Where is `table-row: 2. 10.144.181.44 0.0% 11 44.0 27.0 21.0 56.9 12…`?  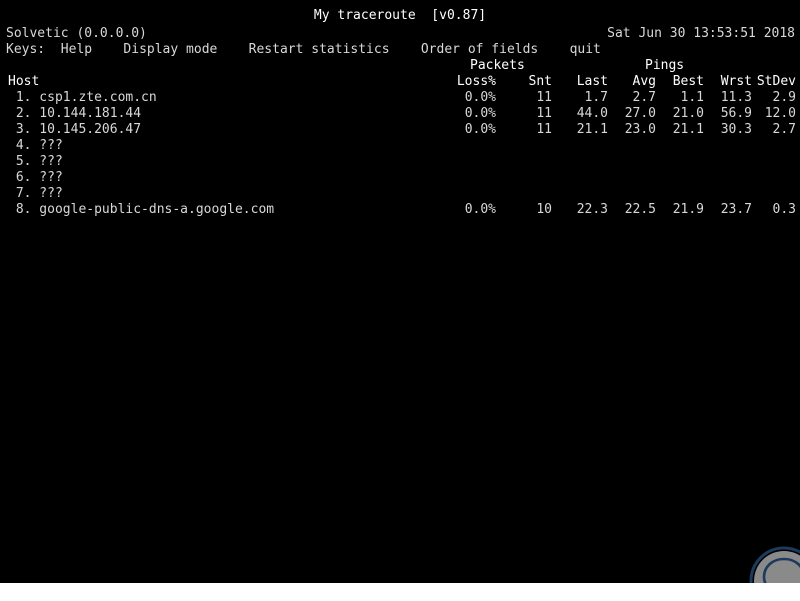 table-row: 2. 10.144.181.44 0.0% 11 44.0 27.0 21.0 56.9 12… is located at coordinates (400, 114).